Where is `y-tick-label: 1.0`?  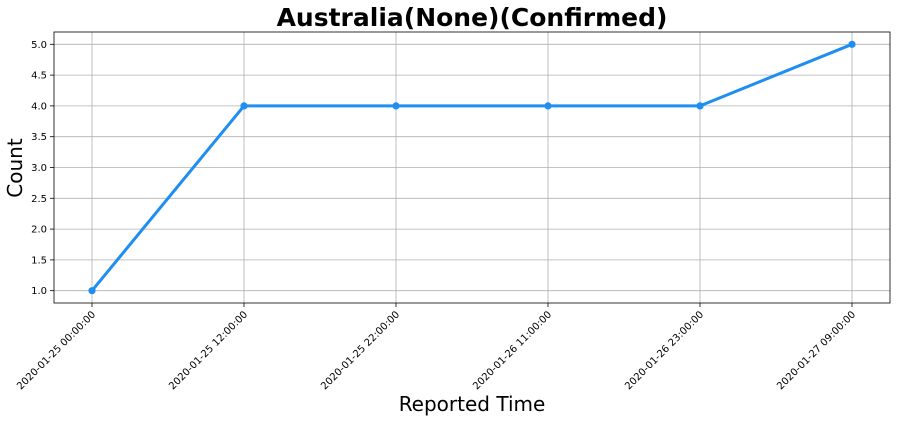 y-tick-label: 1.0 is located at coordinates (39, 291).